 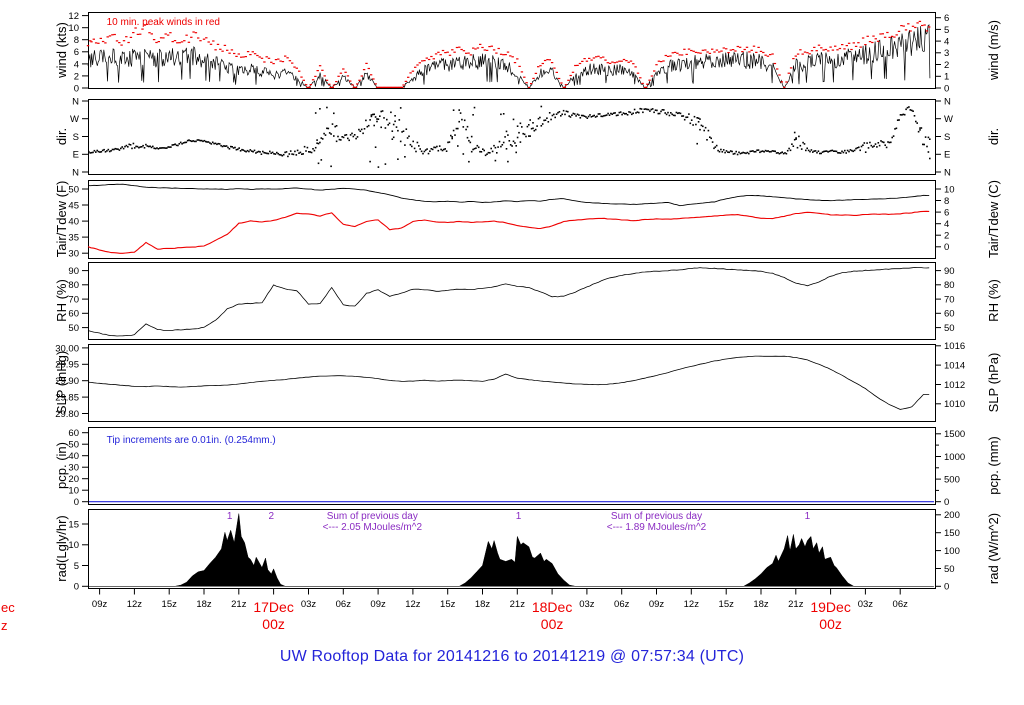 What do you see at coordinates (73, 468) in the screenshot?
I see `label: 30` at bounding box center [73, 468].